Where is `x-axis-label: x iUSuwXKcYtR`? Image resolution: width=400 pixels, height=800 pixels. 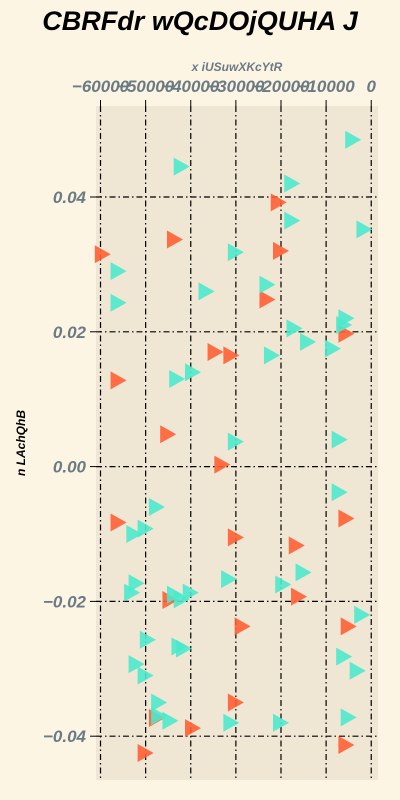 x-axis-label: x iUSuwXKcYtR is located at coordinates (237, 67).